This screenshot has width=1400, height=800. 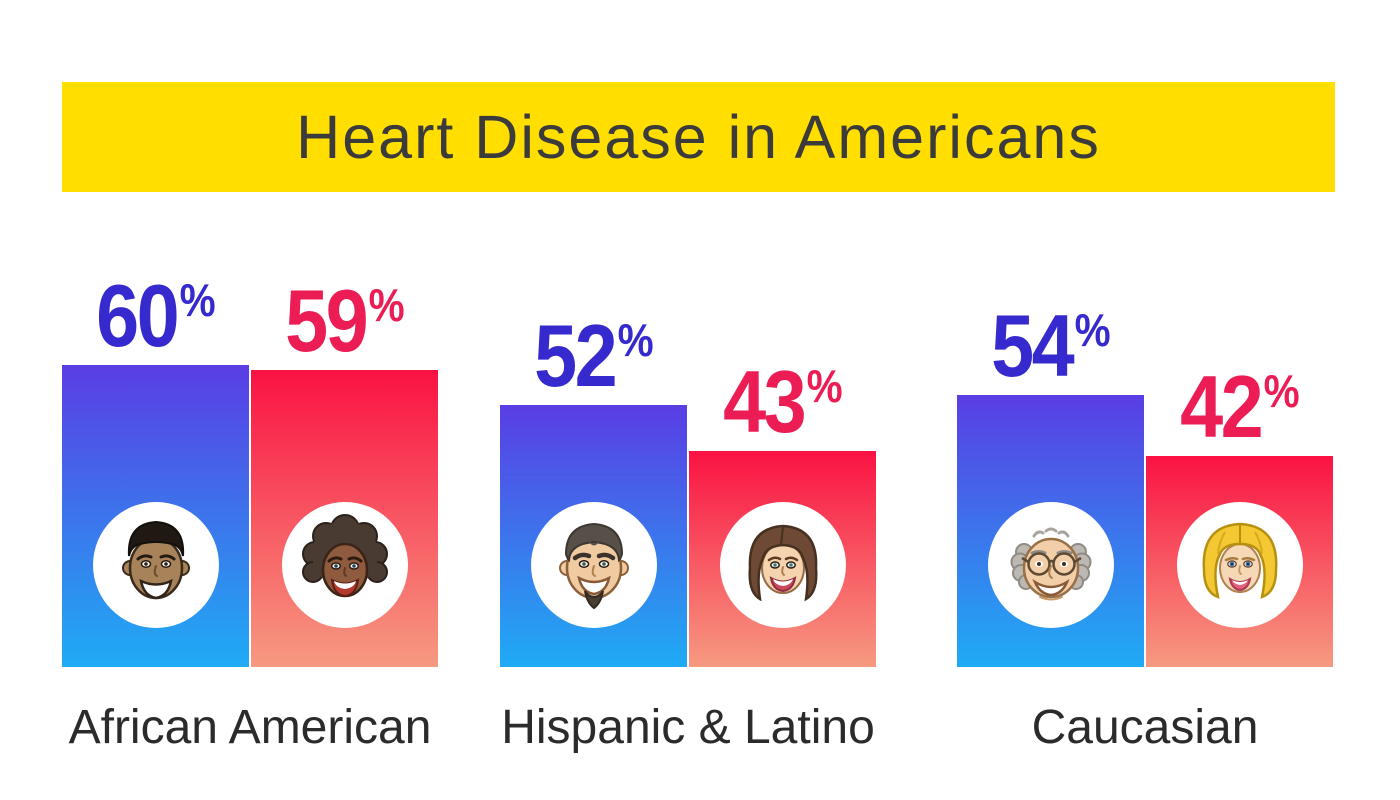 I want to click on caucasian-woman-face-icon, so click(x=1239, y=565).